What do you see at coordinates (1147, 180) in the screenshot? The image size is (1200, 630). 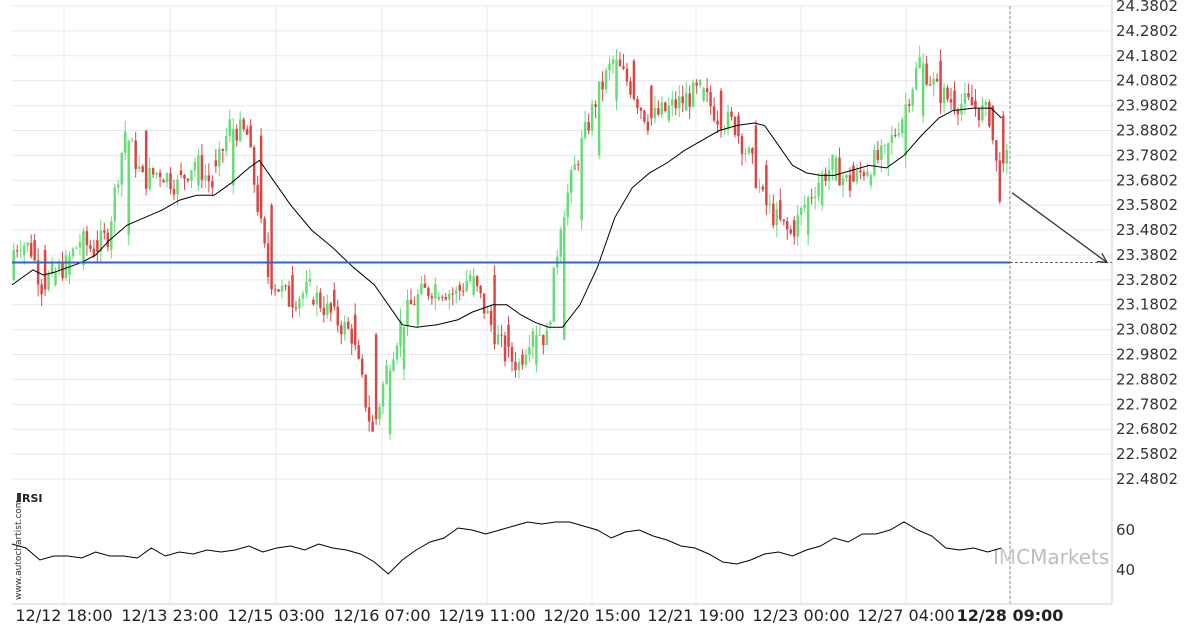 I see `price-tick-label: 23.6802` at bounding box center [1147, 180].